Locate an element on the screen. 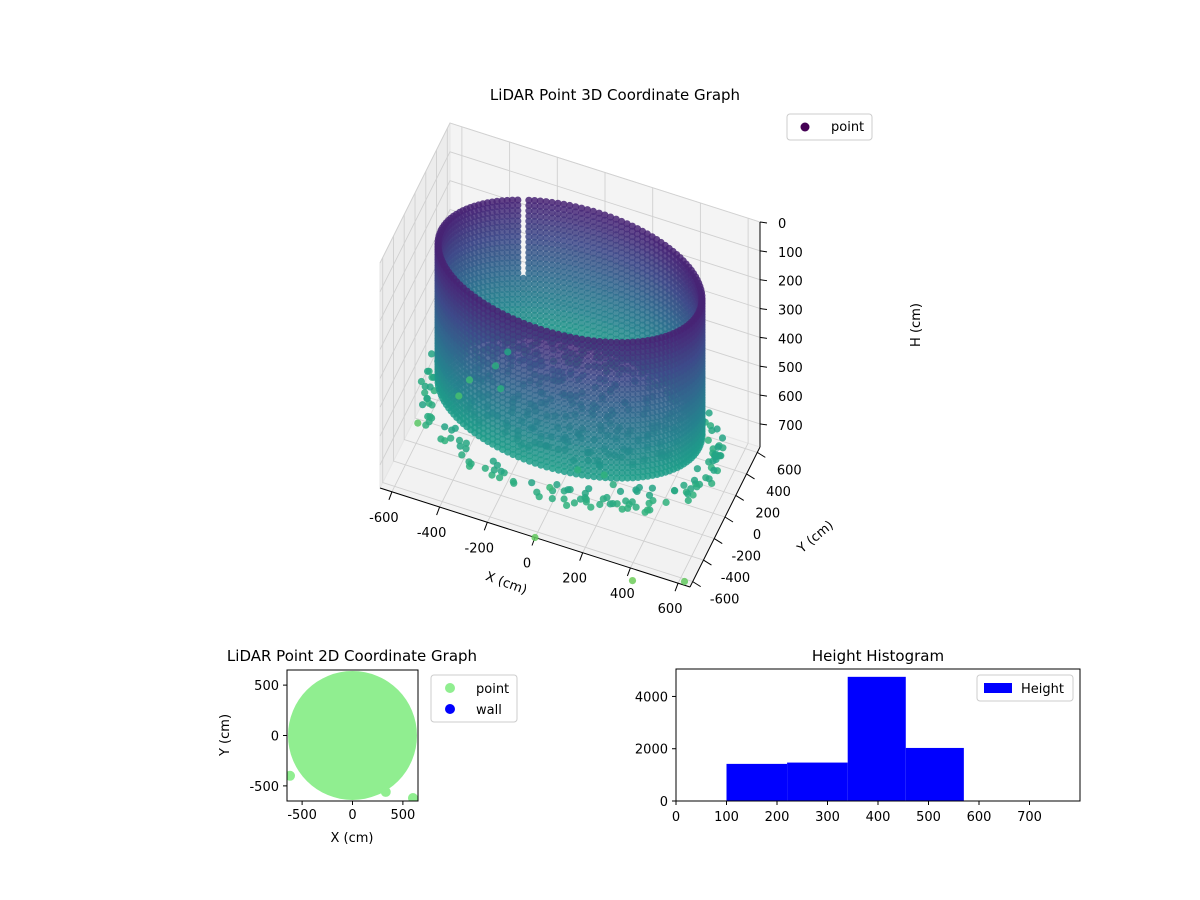 The image size is (1200, 900). y-tick-label: -600 is located at coordinates (725, 600).